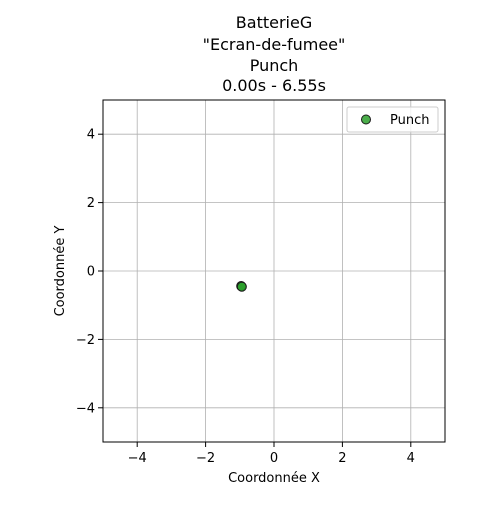 This screenshot has height=505, width=500. Describe the element at coordinates (411, 458) in the screenshot. I see `x-tick-label: 4` at that location.